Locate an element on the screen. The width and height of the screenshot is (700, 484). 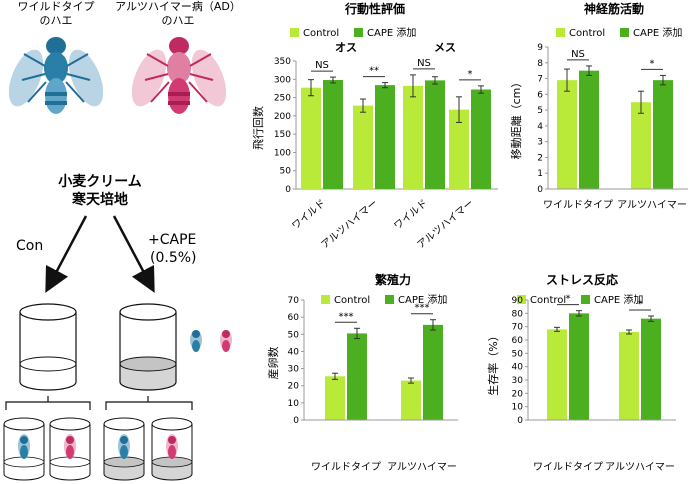
ad-fly-icon is located at coordinates (179, 75).